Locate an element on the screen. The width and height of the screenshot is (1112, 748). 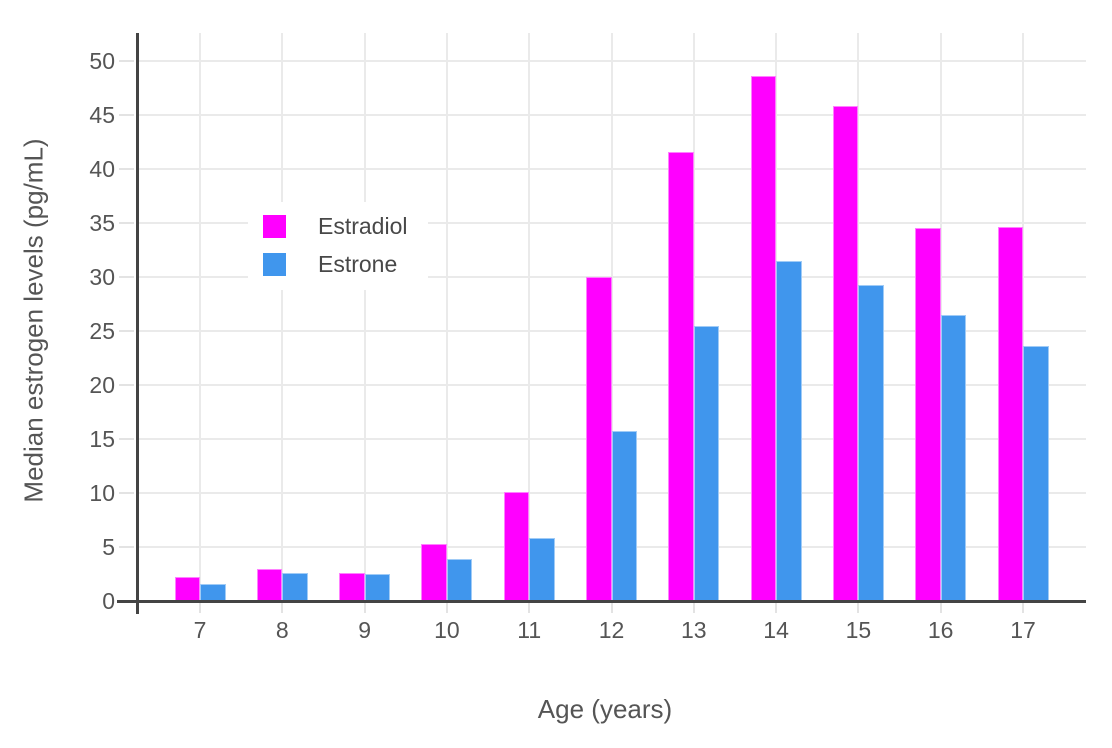
legend-item-estrone: Estrone is located at coordinates (330, 263).